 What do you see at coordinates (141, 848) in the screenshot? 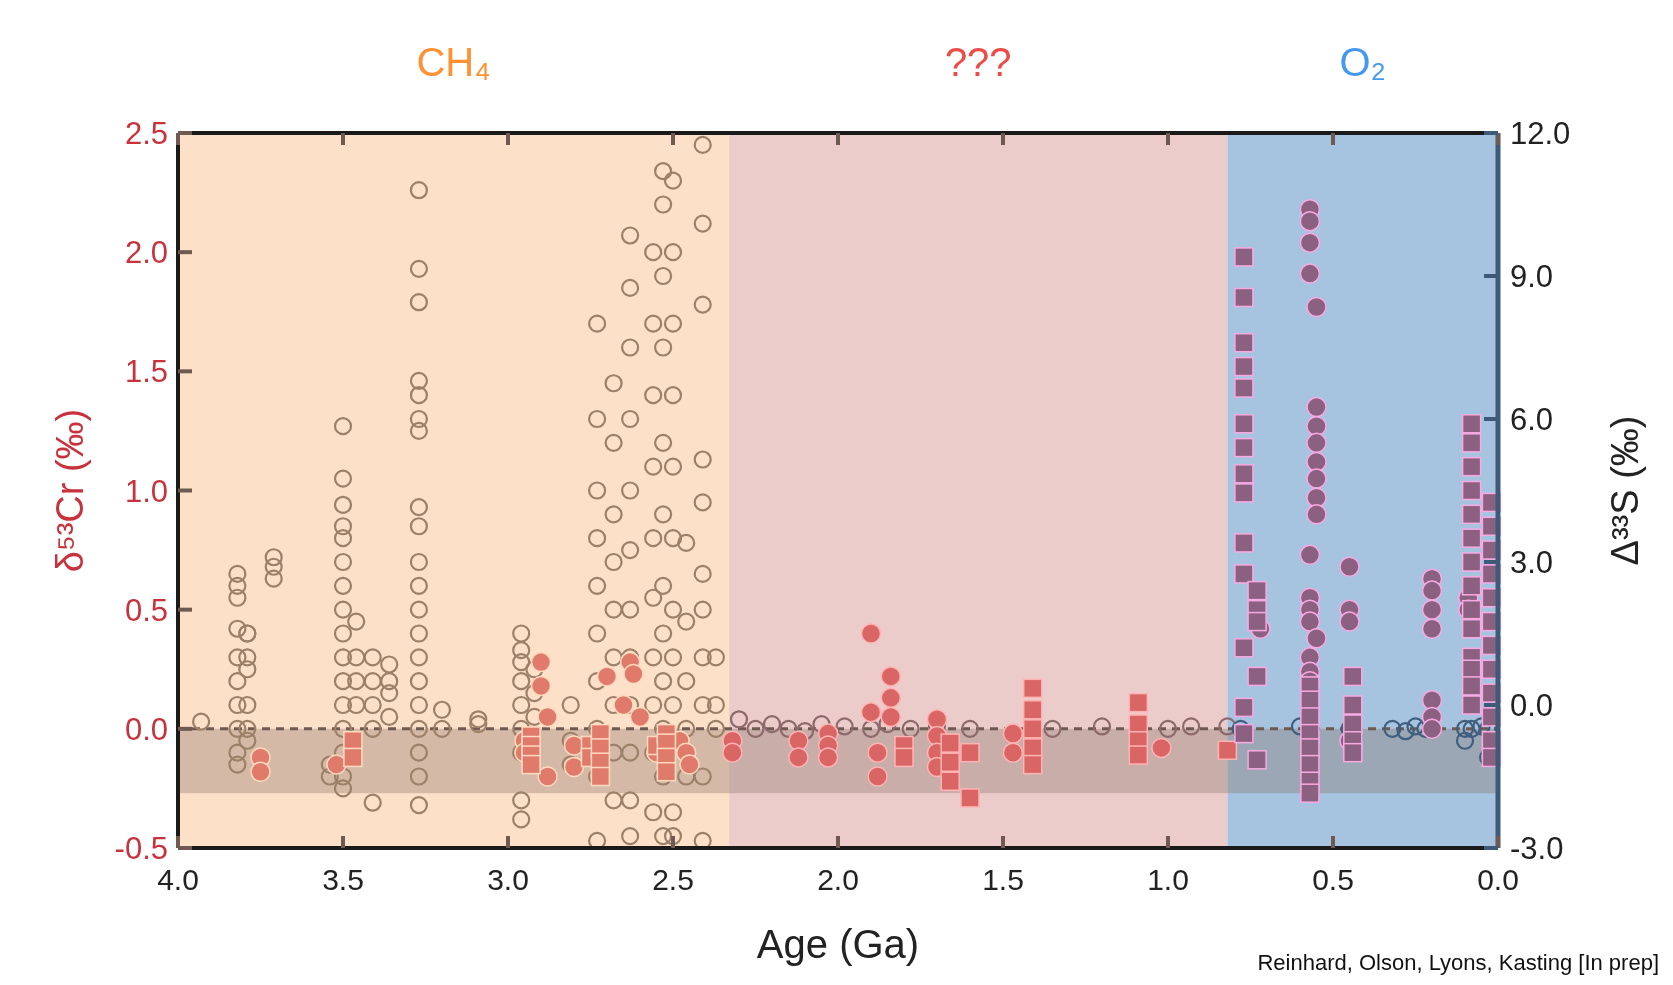
I see `y-tick-label: -0.5` at bounding box center [141, 848].